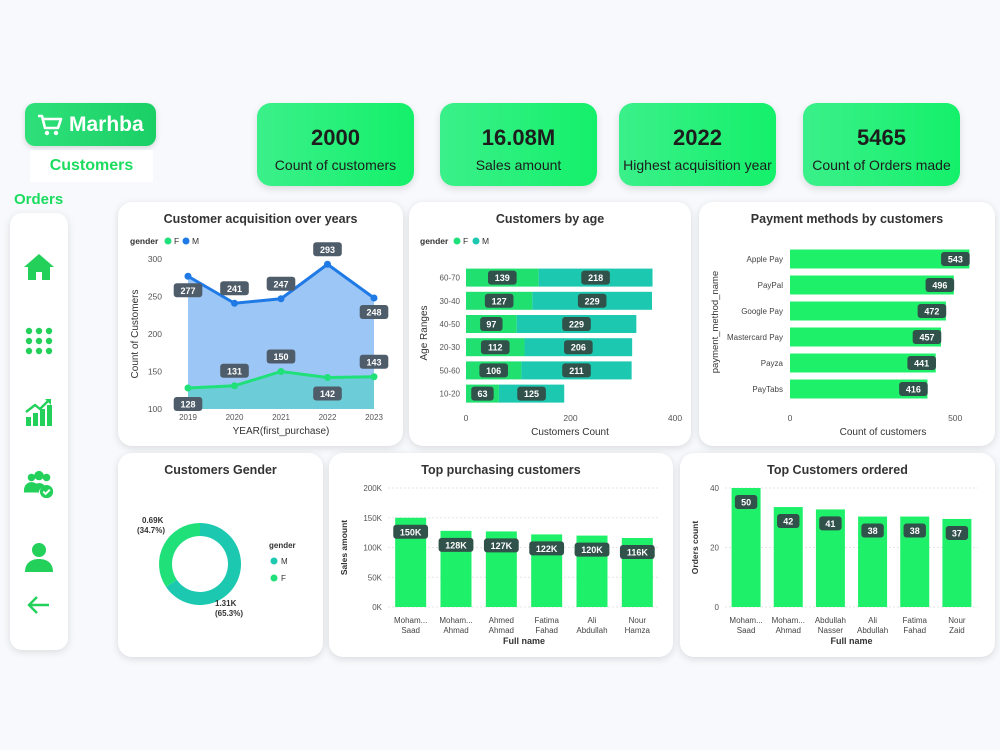 The width and height of the screenshot is (1000, 750). Describe the element at coordinates (274, 578) in the screenshot. I see `legend-marker-f` at that location.